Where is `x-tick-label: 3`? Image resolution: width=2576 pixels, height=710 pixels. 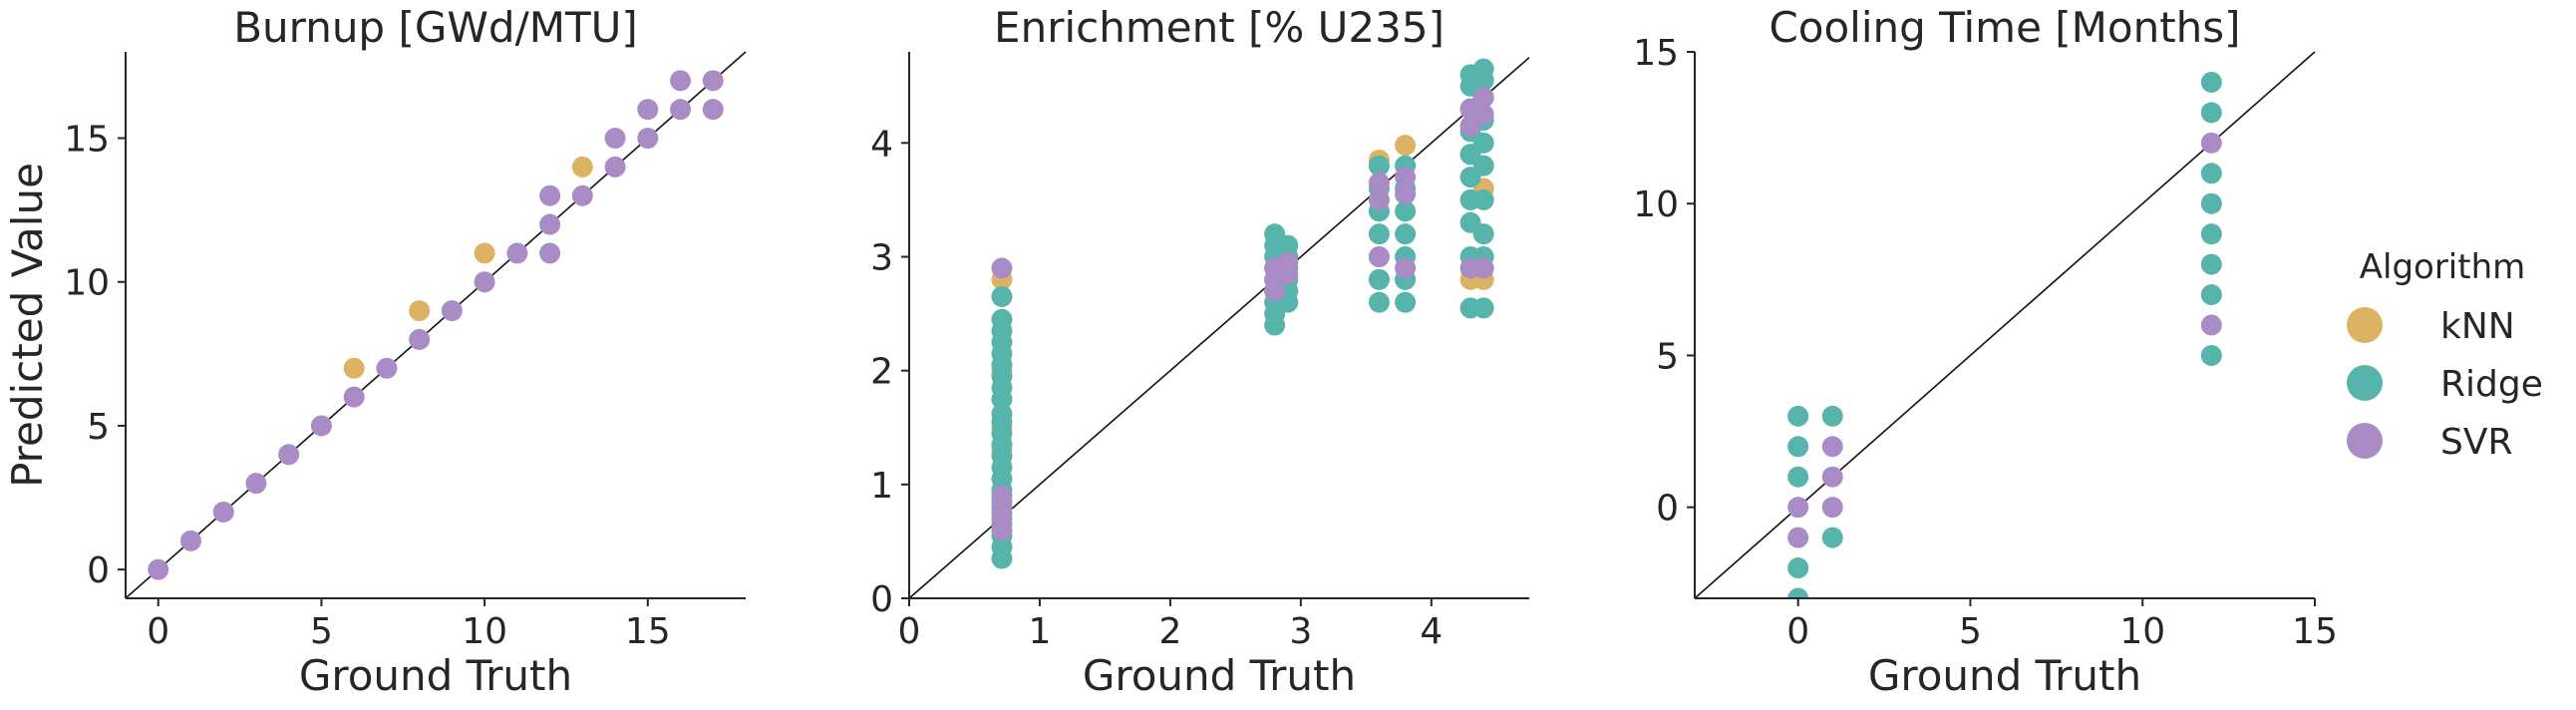
x-tick-label: 3 is located at coordinates (1300, 631).